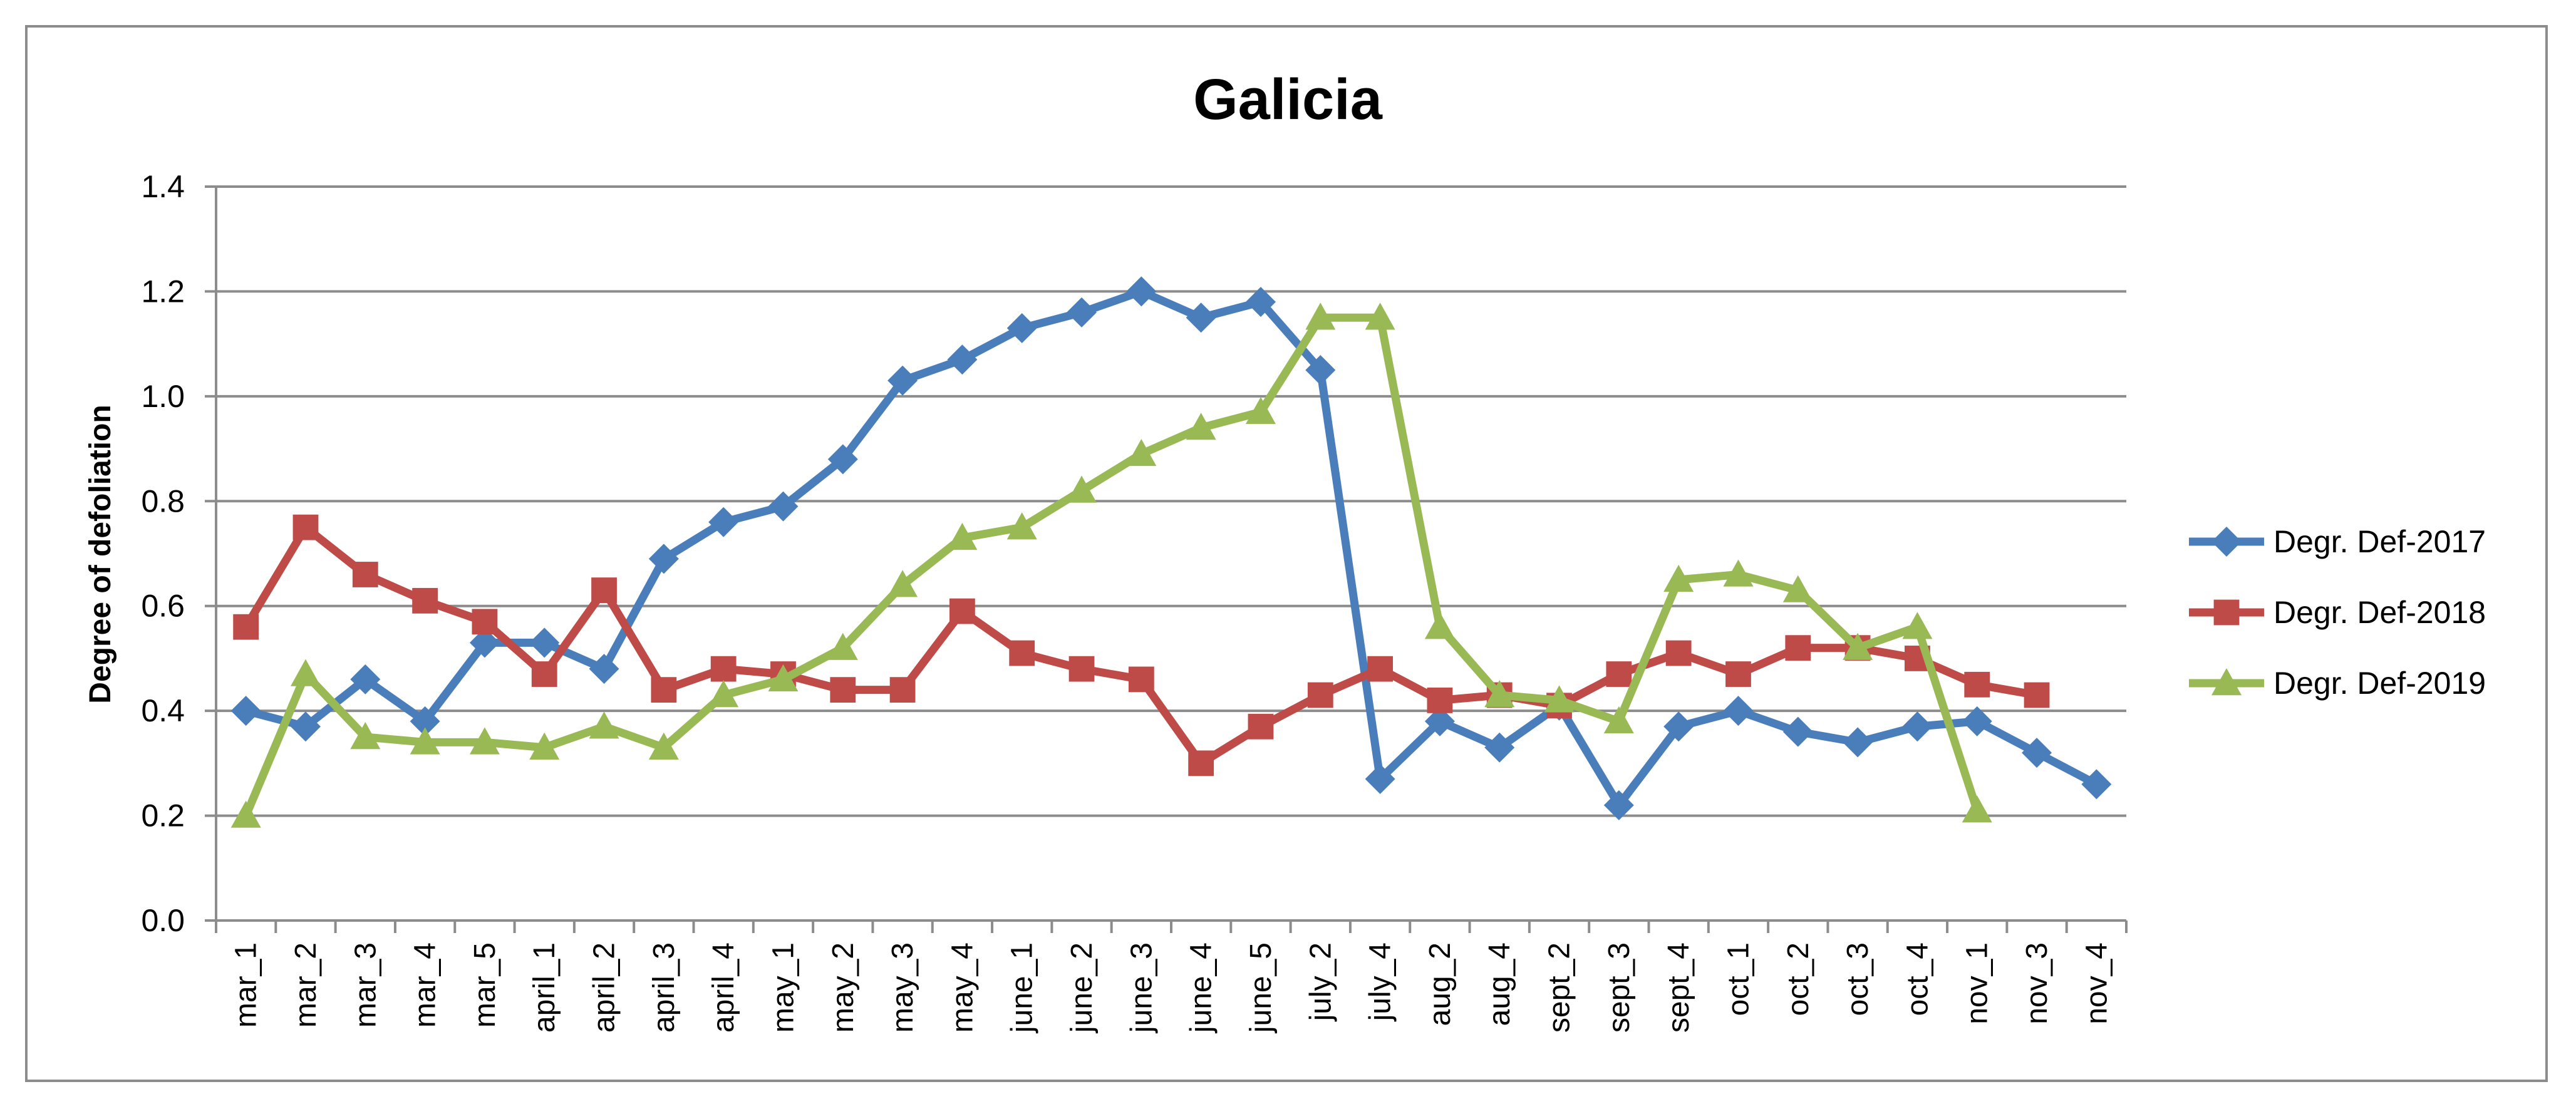 Image resolution: width=2576 pixels, height=1109 pixels. What do you see at coordinates (1559, 988) in the screenshot?
I see `x-tick-label: sept_2` at bounding box center [1559, 988].